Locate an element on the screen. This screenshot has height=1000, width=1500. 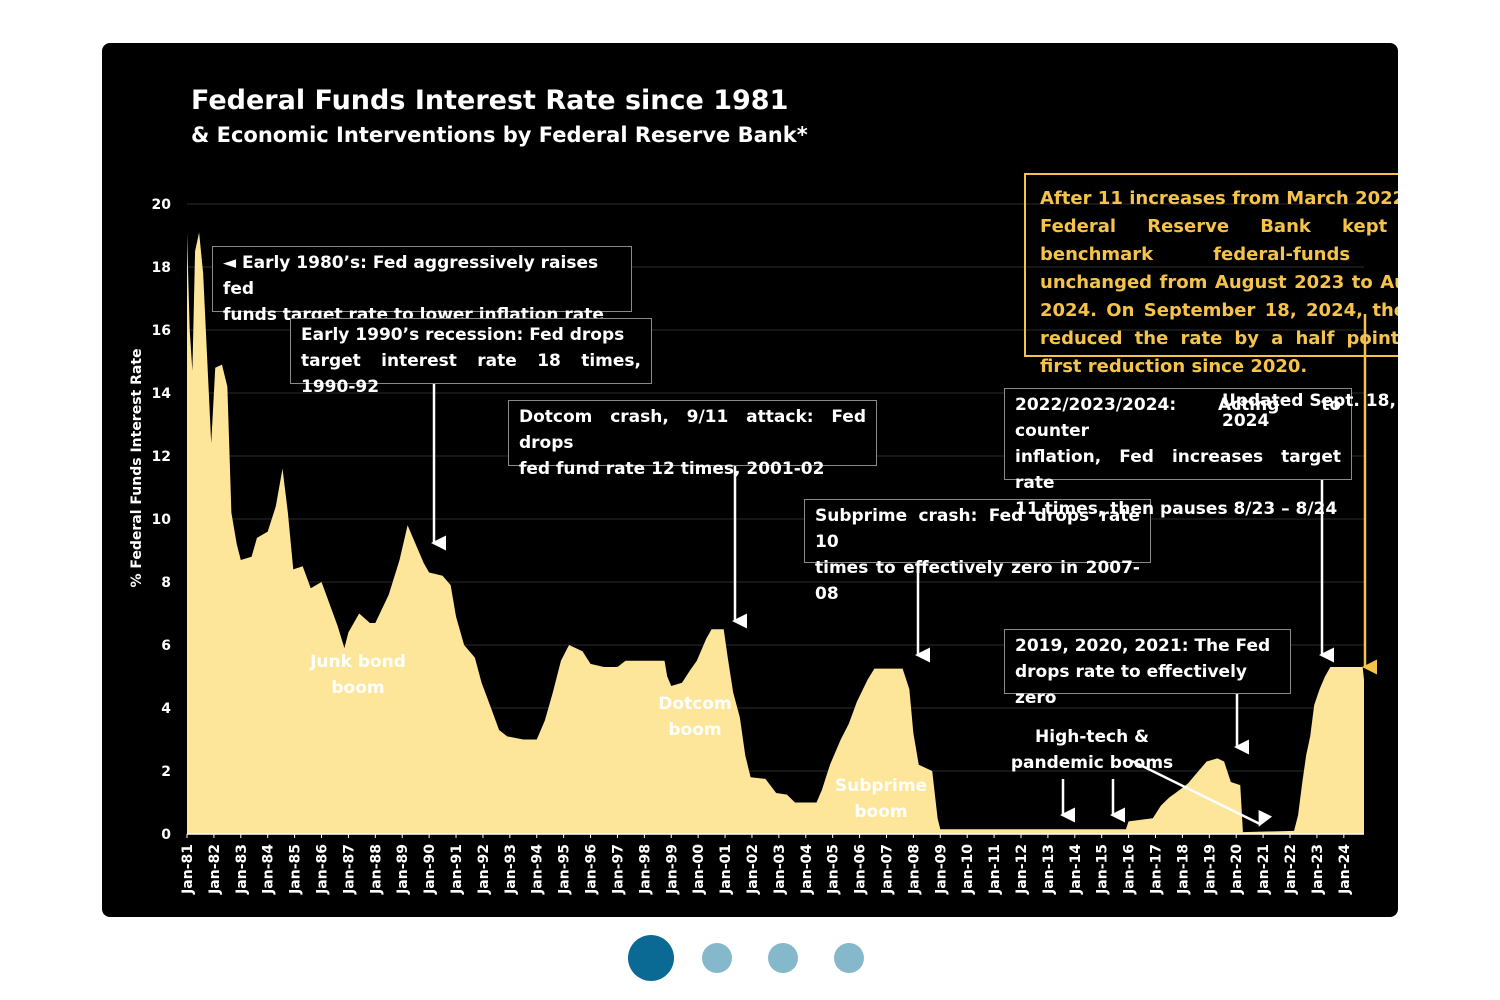
x-tick-label: Jan-00 is located at coordinates (699, 869).